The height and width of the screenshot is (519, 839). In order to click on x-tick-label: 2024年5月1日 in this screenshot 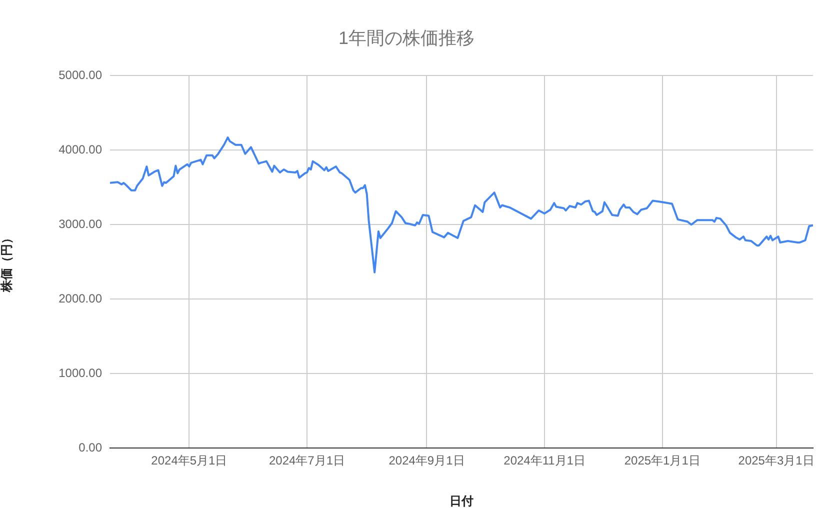, I will do `click(189, 461)`.